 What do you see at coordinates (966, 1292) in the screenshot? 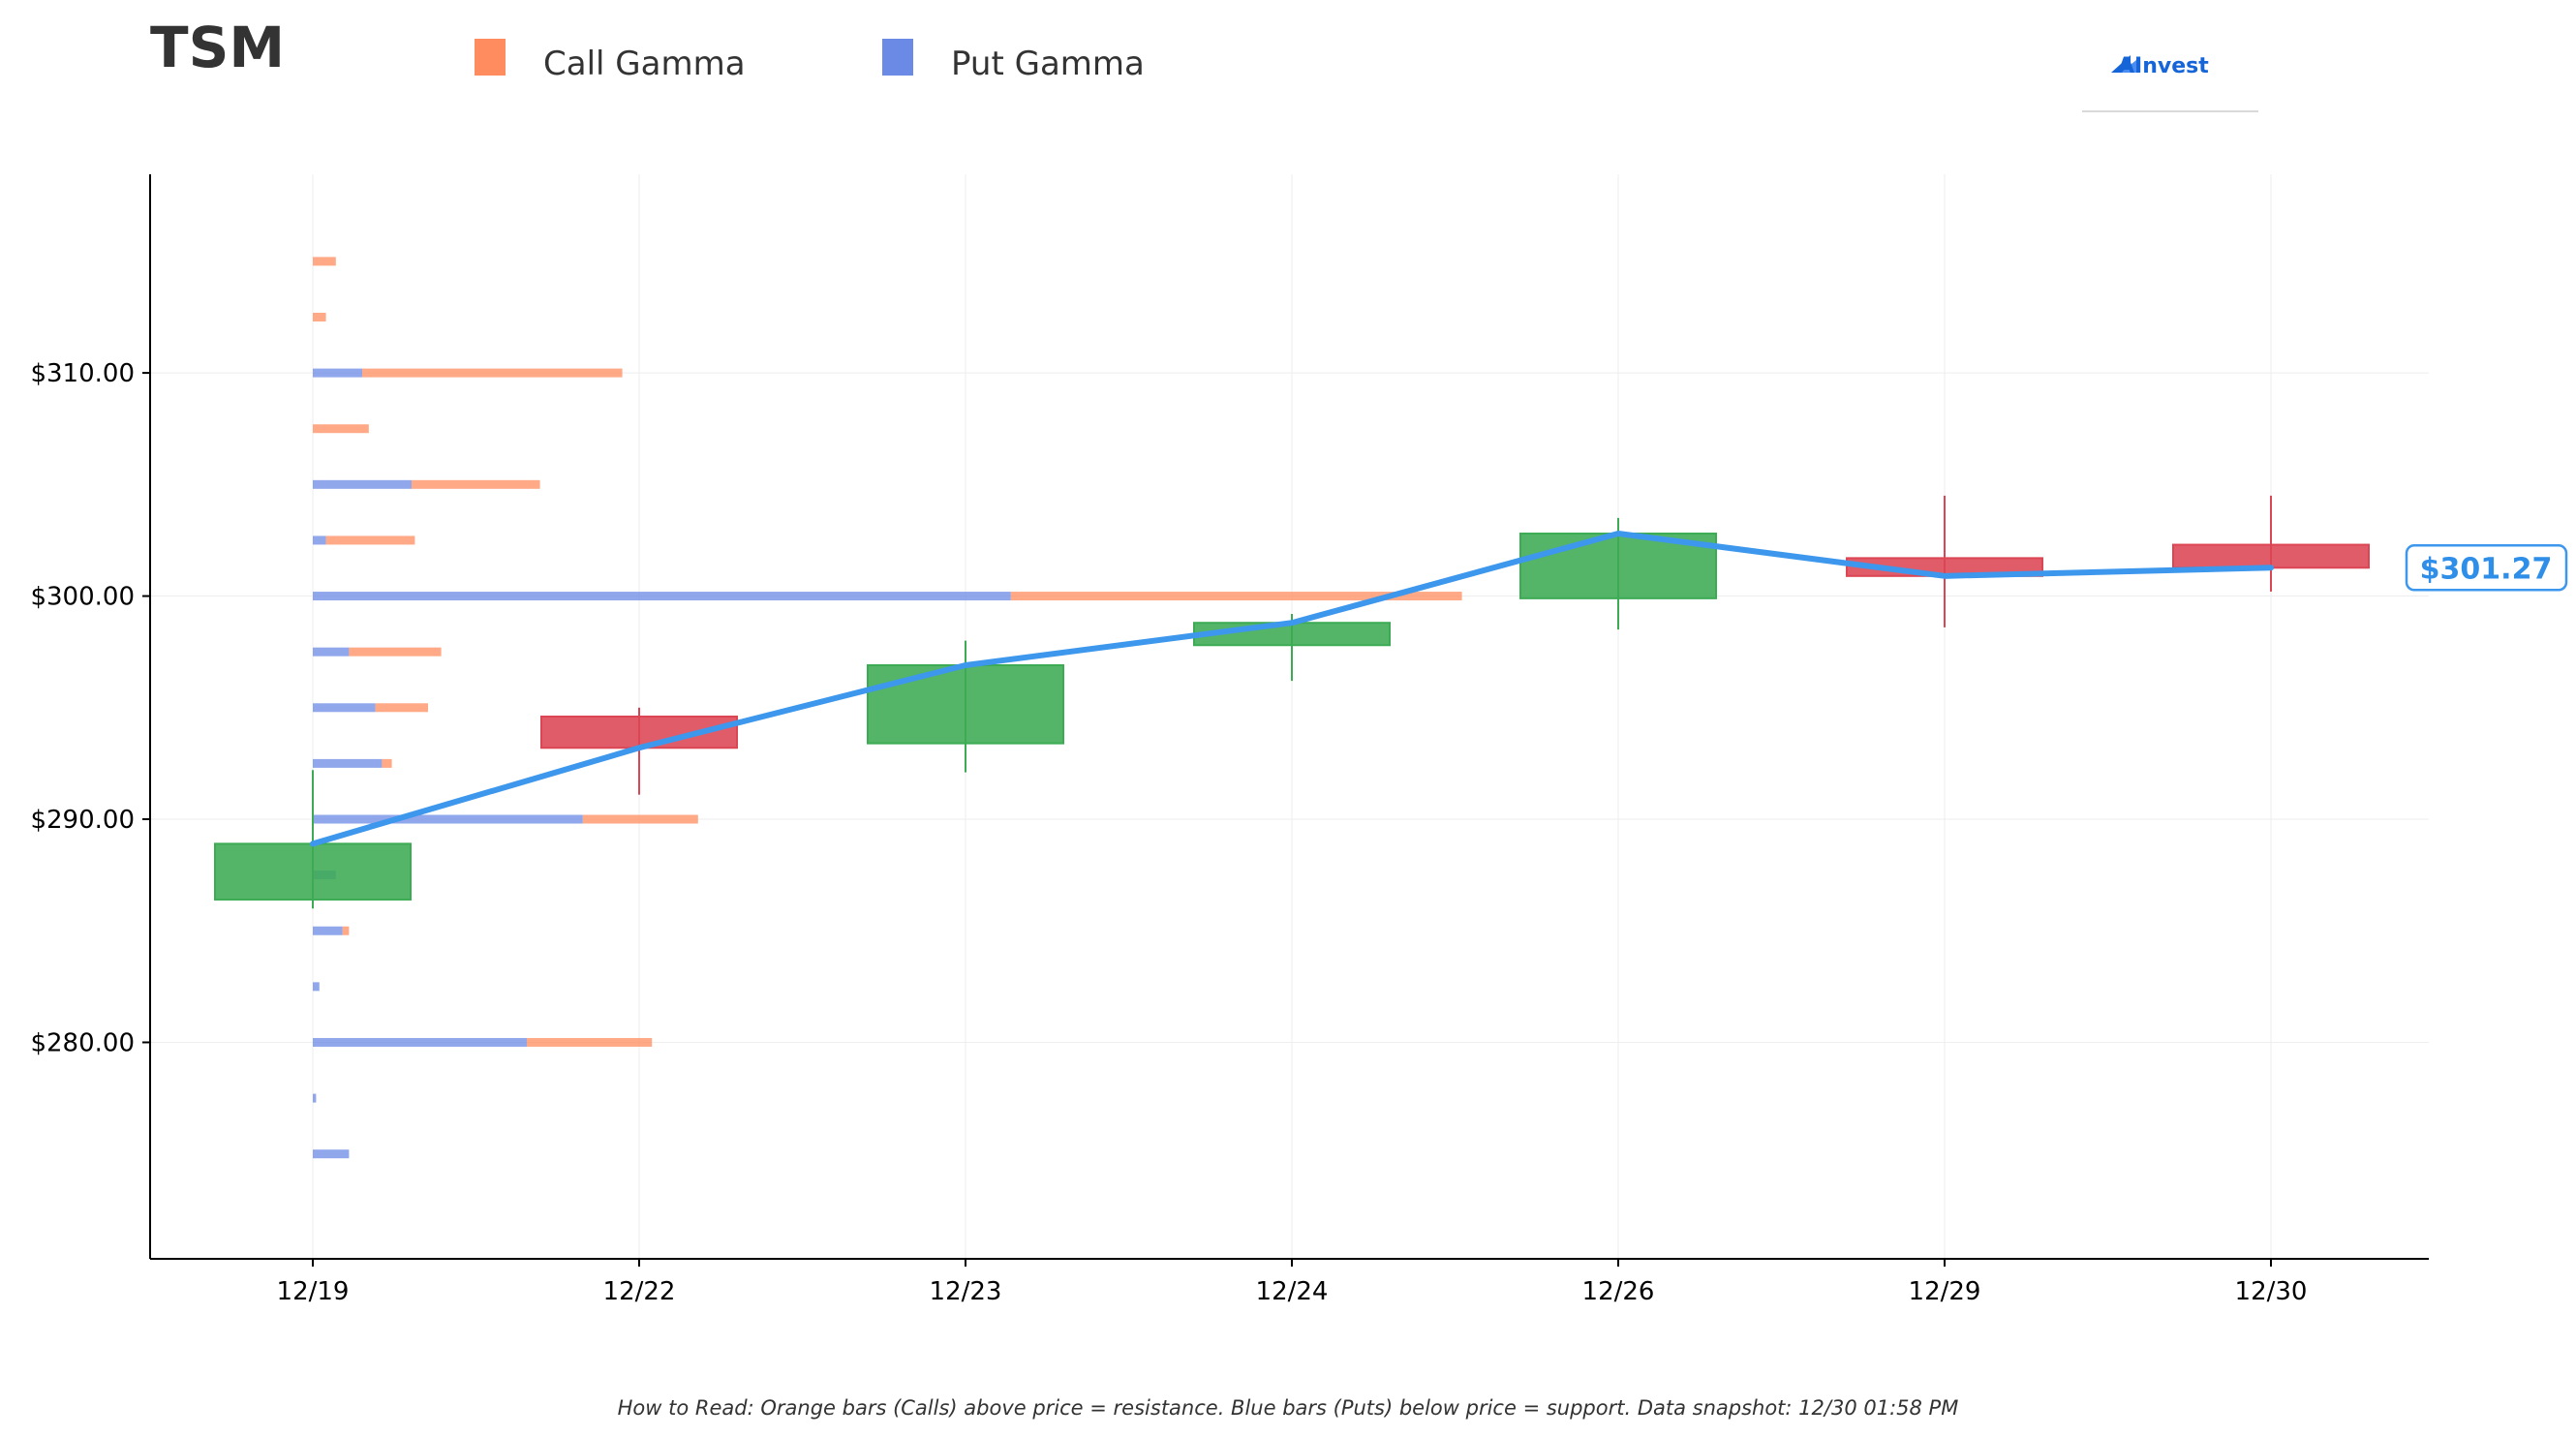
I see `x-tick-label: 12/23` at bounding box center [966, 1292].